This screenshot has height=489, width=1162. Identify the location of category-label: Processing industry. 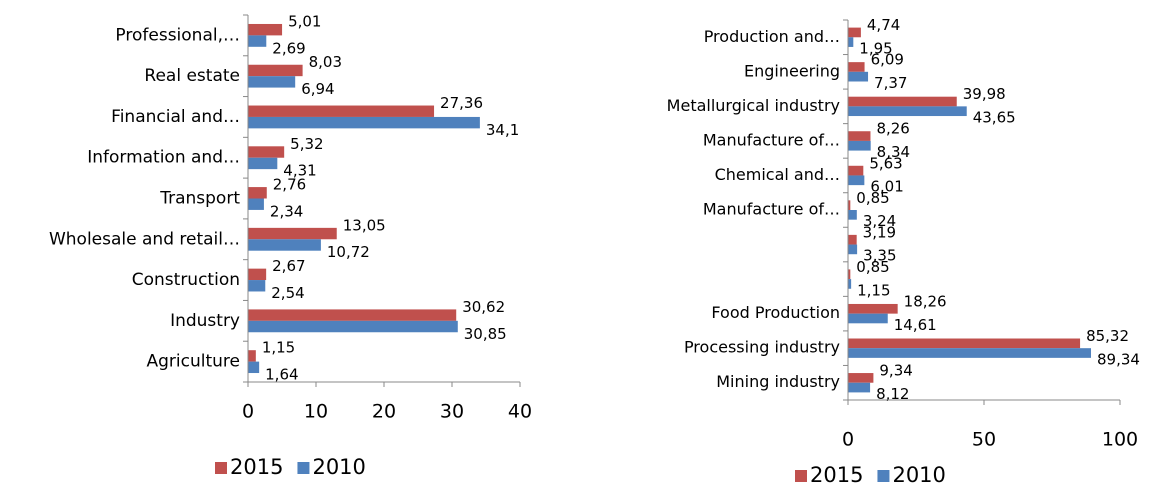
(762, 347).